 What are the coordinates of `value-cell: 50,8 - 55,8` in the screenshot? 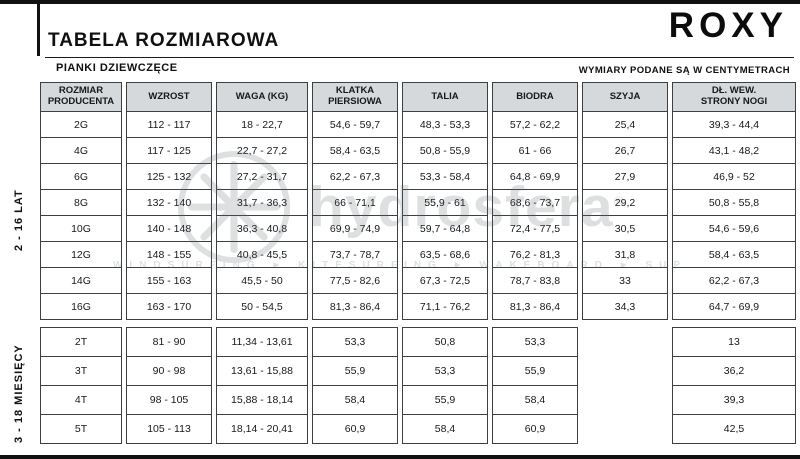 It's located at (734, 202).